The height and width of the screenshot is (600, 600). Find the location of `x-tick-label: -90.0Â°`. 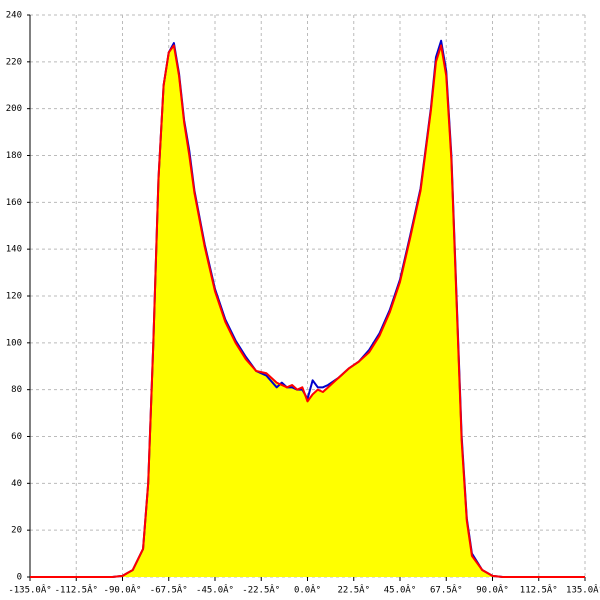

x-tick-label: -90.0Â° is located at coordinates (123, 590).